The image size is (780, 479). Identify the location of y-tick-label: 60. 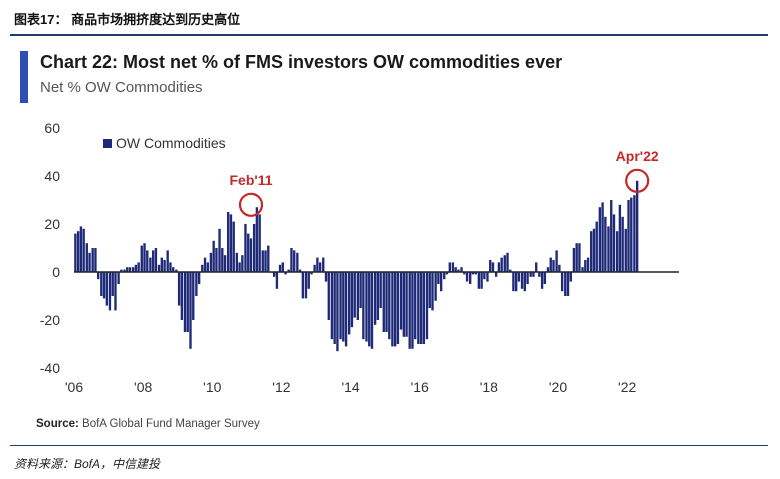
(52, 128).